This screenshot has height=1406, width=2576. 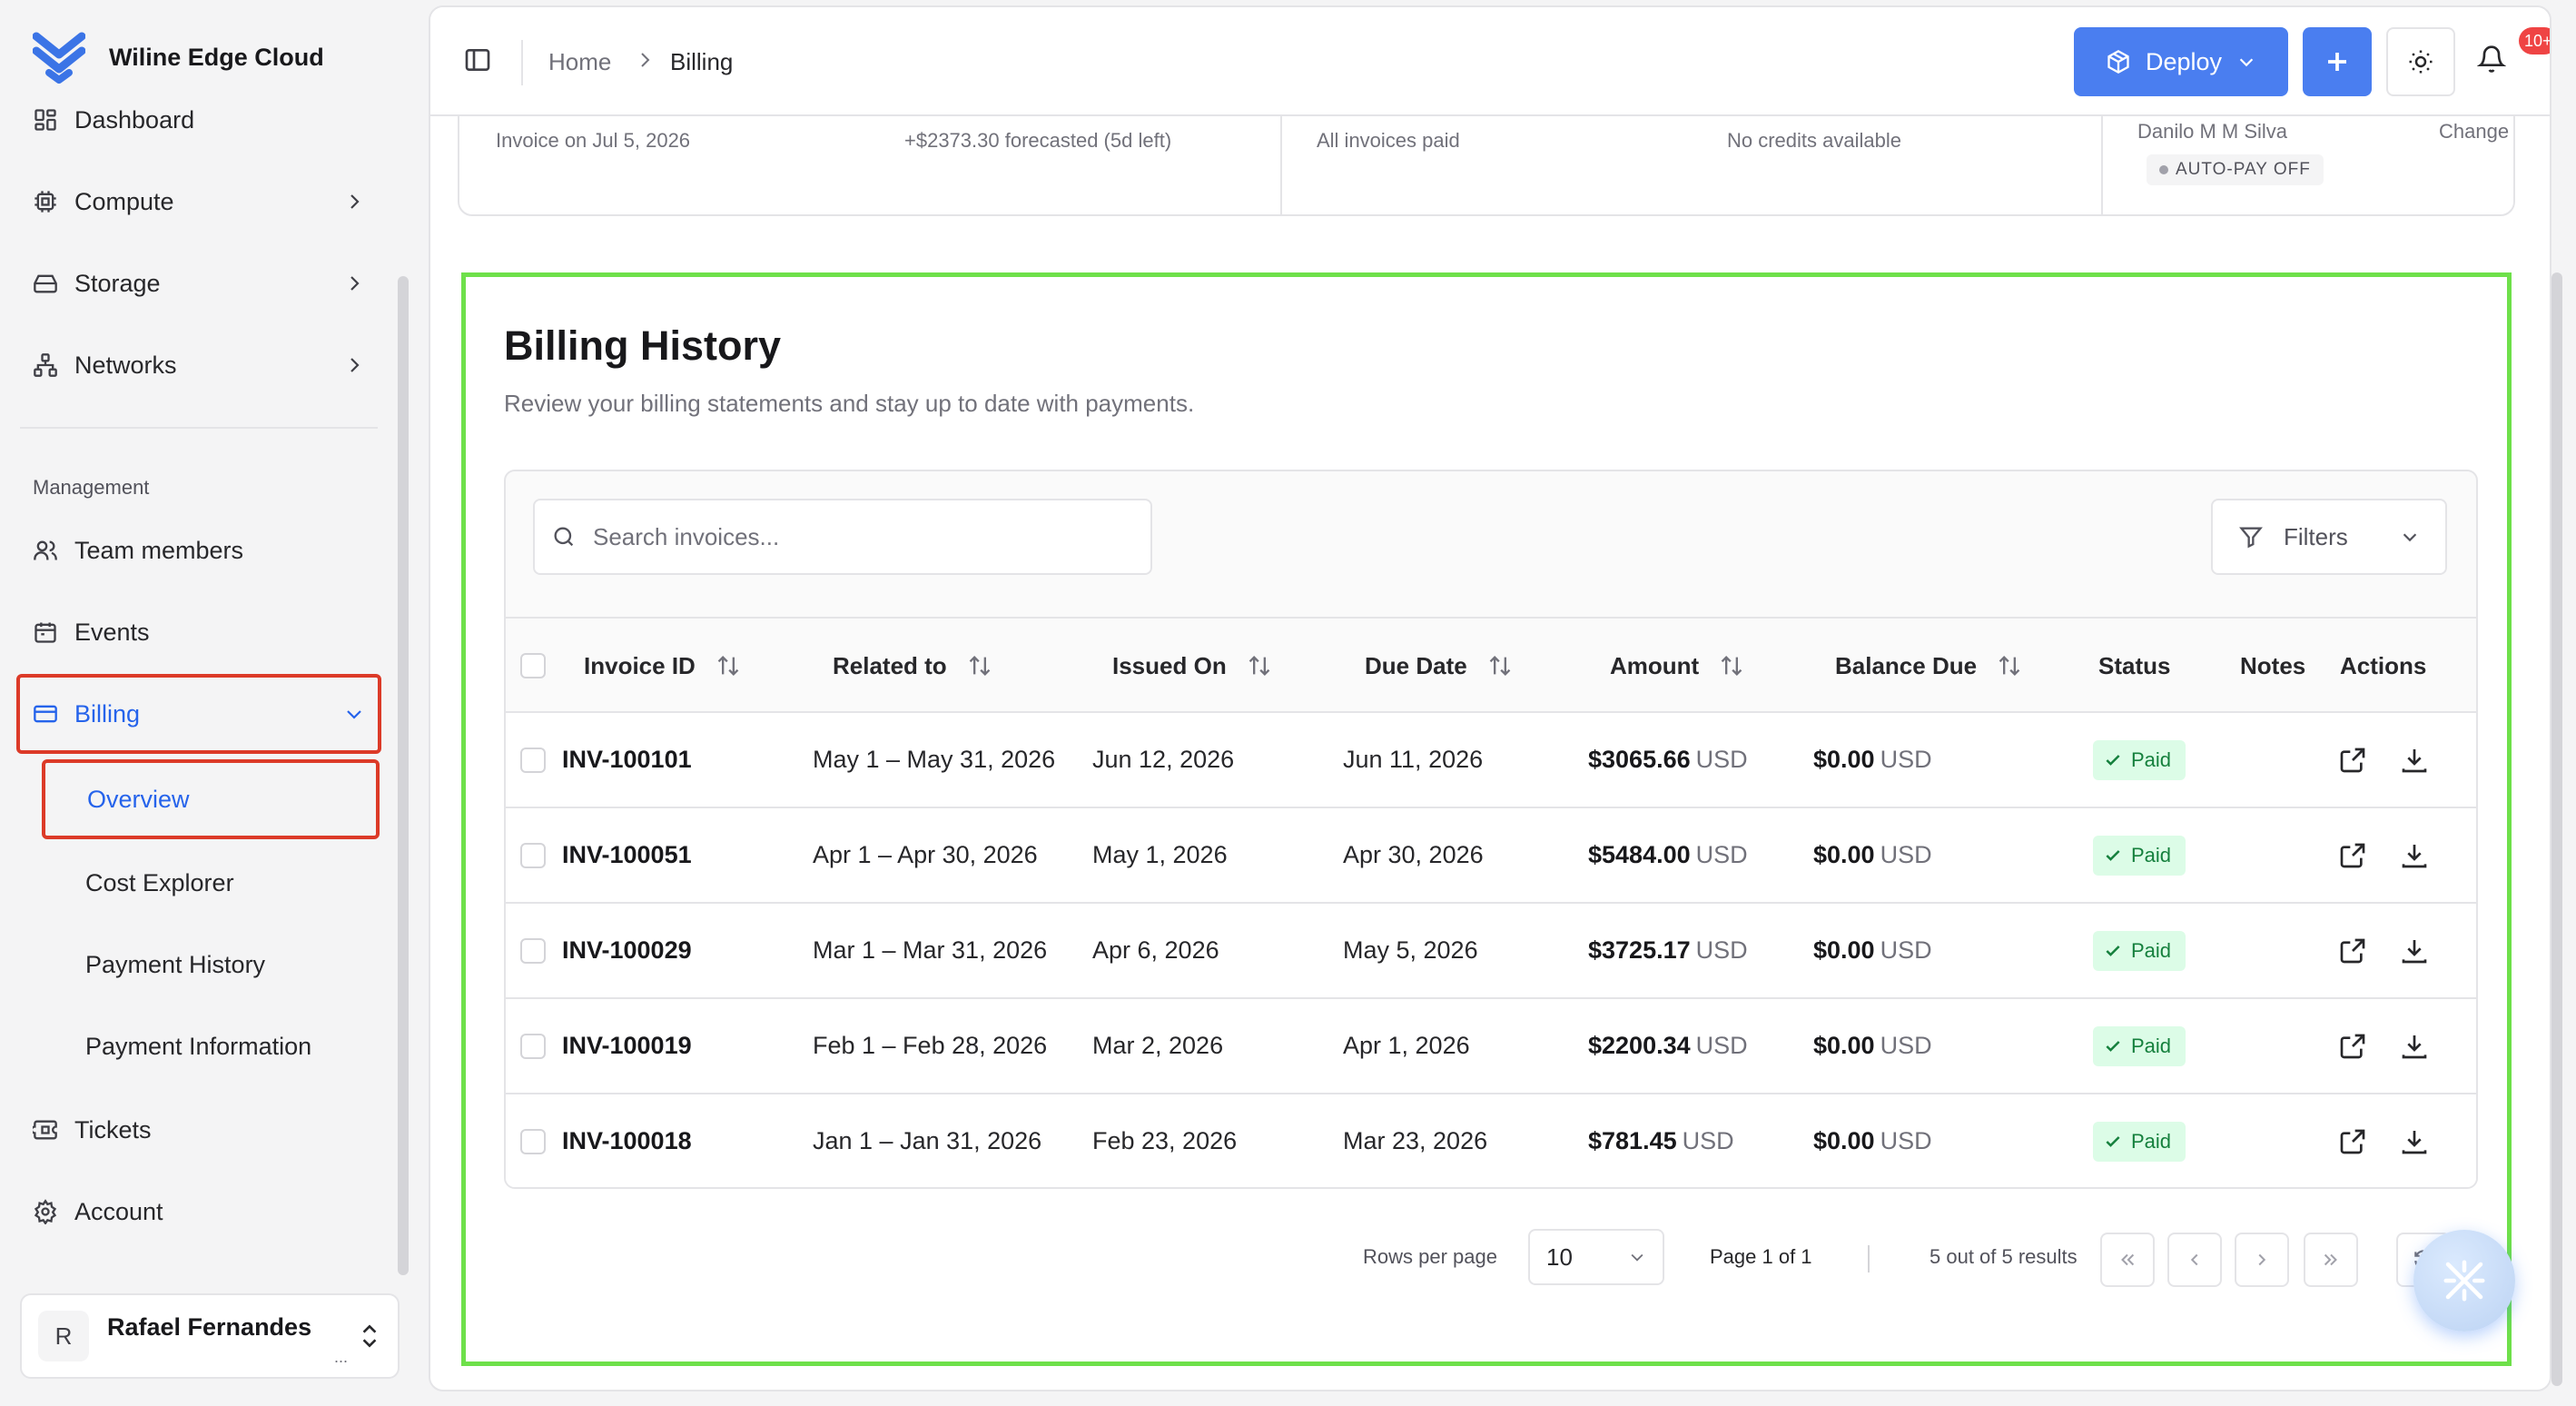 What do you see at coordinates (2246, 62) in the screenshot?
I see `chevron-down-icon` at bounding box center [2246, 62].